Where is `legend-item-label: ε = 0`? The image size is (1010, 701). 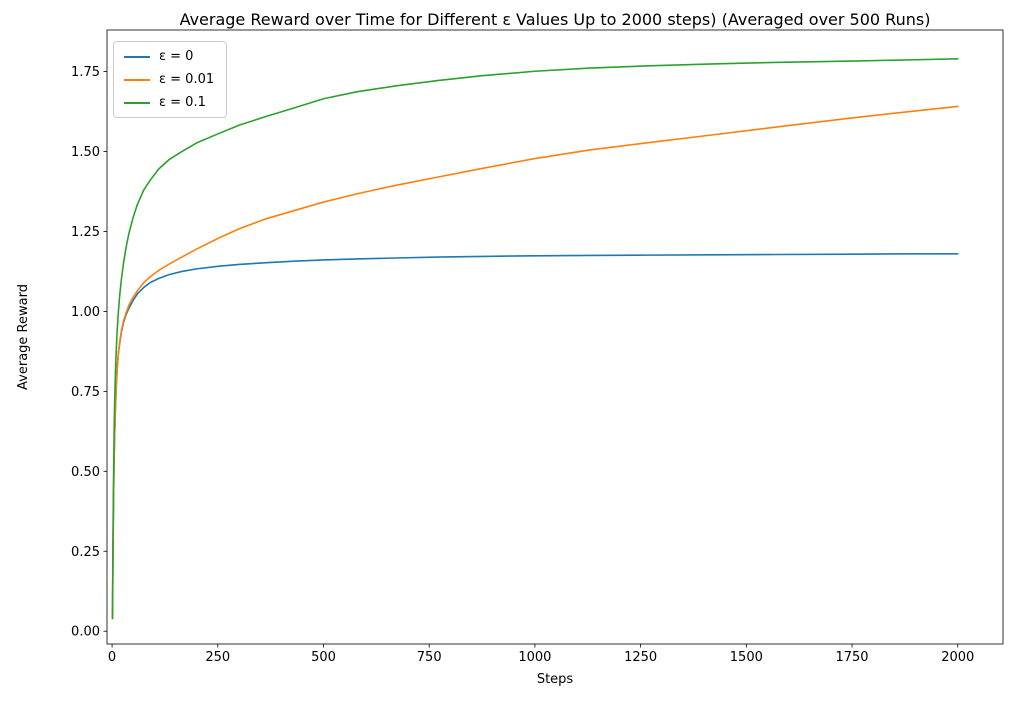 legend-item-label: ε = 0 is located at coordinates (176, 56).